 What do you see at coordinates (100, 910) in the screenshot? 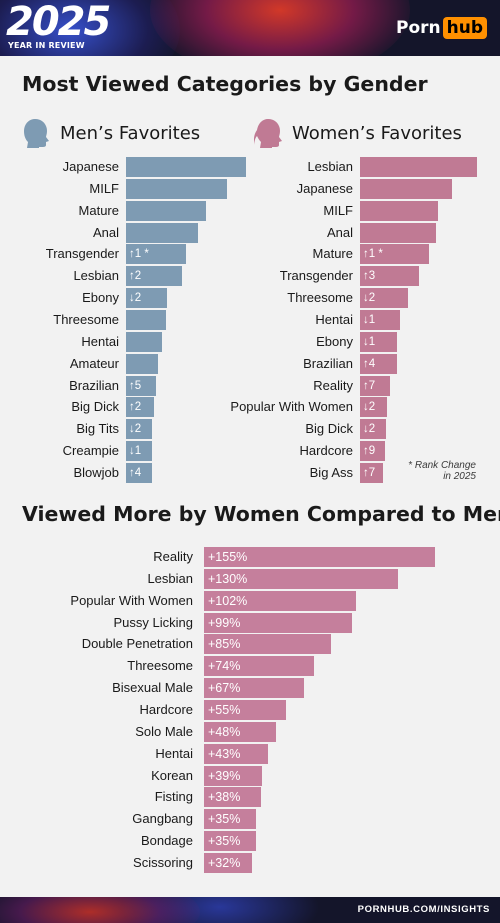
I see `footer-glow-red` at bounding box center [100, 910].